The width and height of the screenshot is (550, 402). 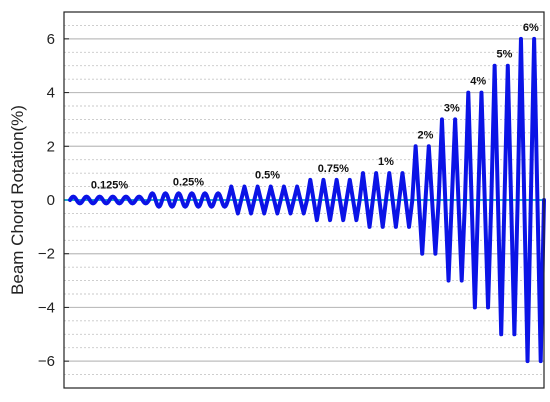 I want to click on amplitude-label: 3%, so click(x=452, y=108).